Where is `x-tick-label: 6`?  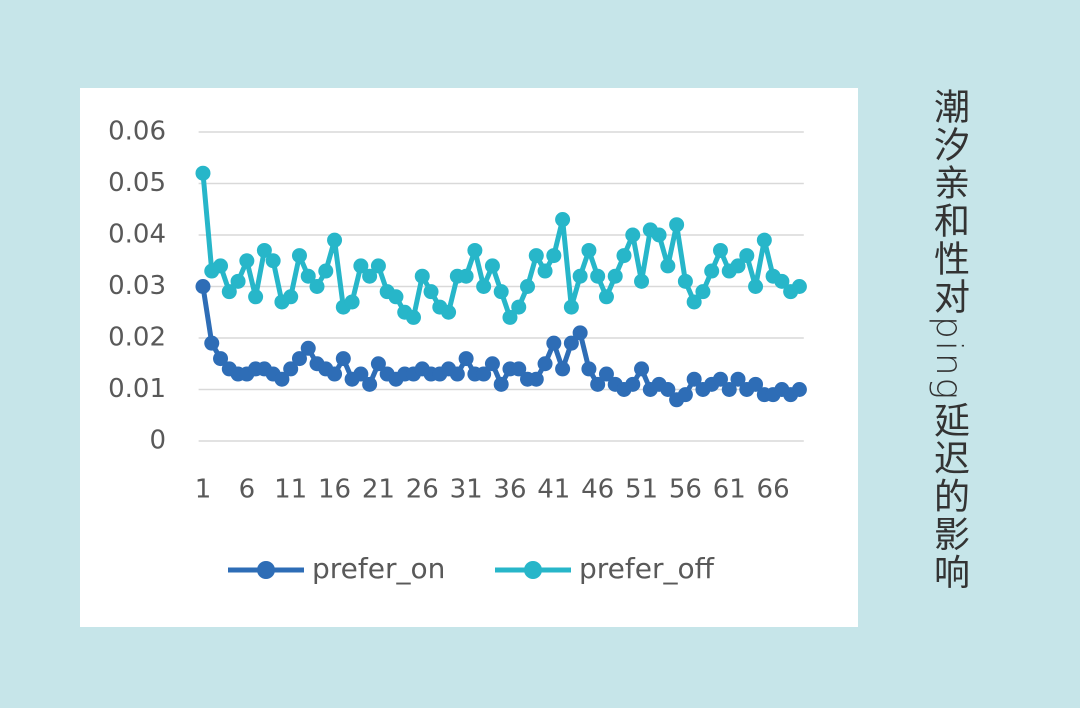
x-tick-label: 6 is located at coordinates (247, 490).